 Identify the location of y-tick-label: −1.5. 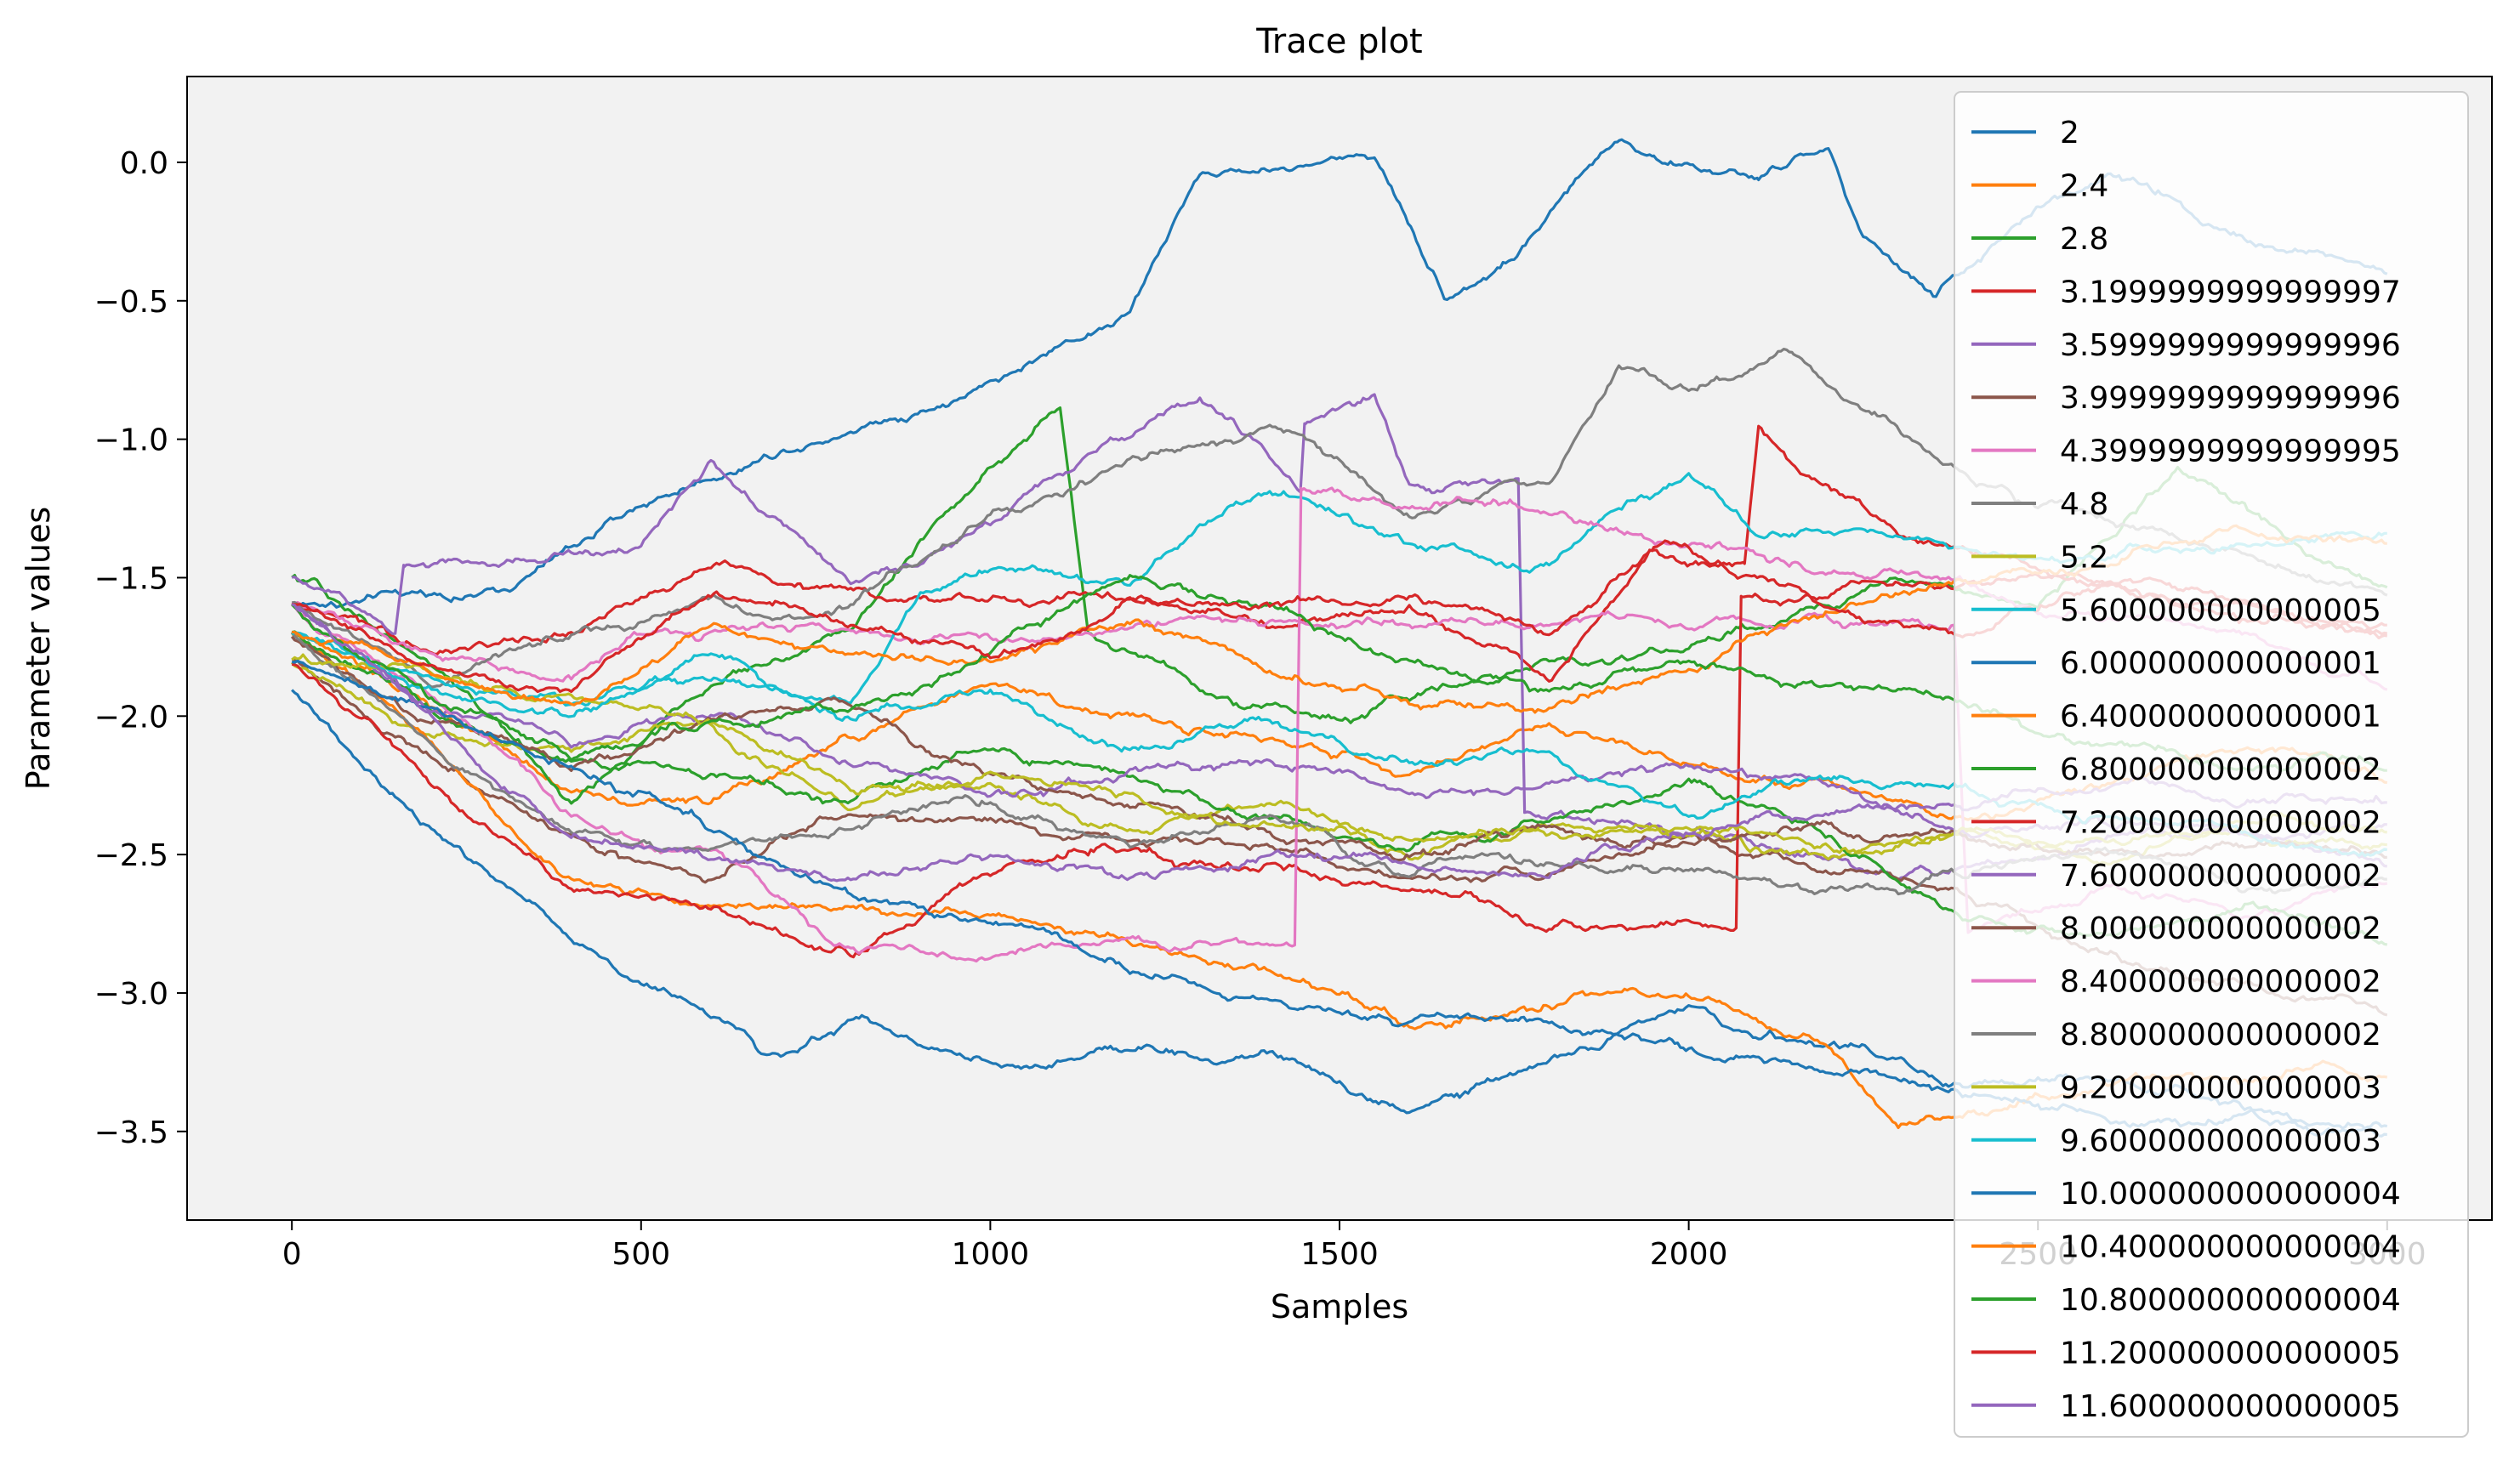
(131, 579).